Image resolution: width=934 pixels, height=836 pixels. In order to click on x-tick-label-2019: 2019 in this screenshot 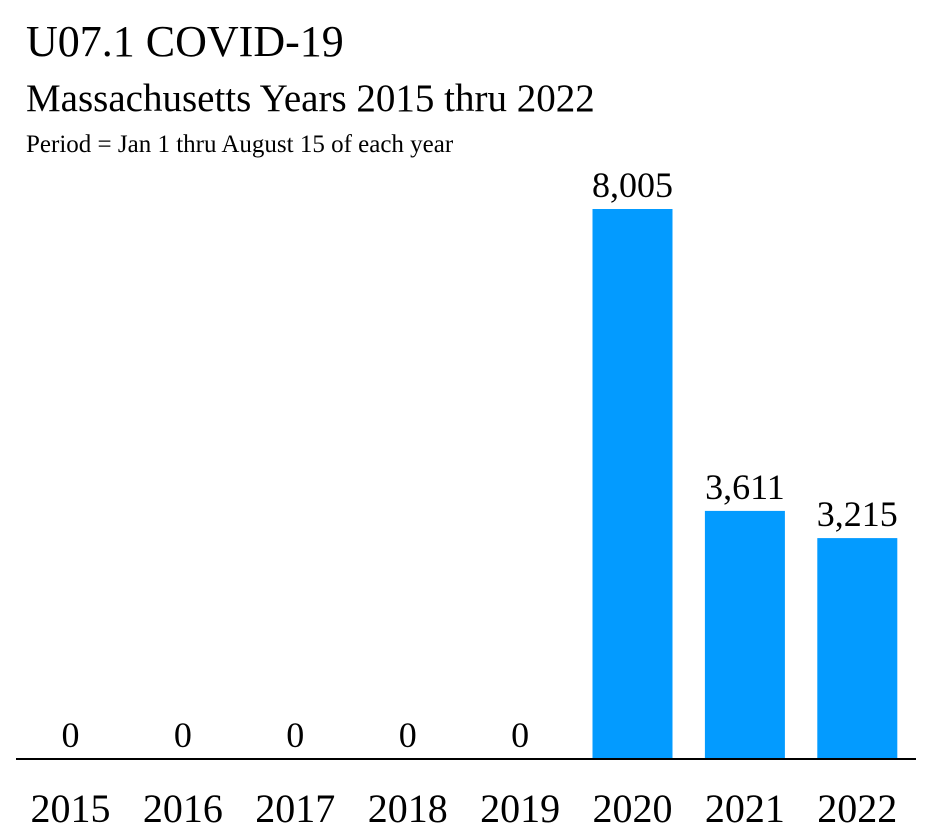, I will do `click(520, 808)`.